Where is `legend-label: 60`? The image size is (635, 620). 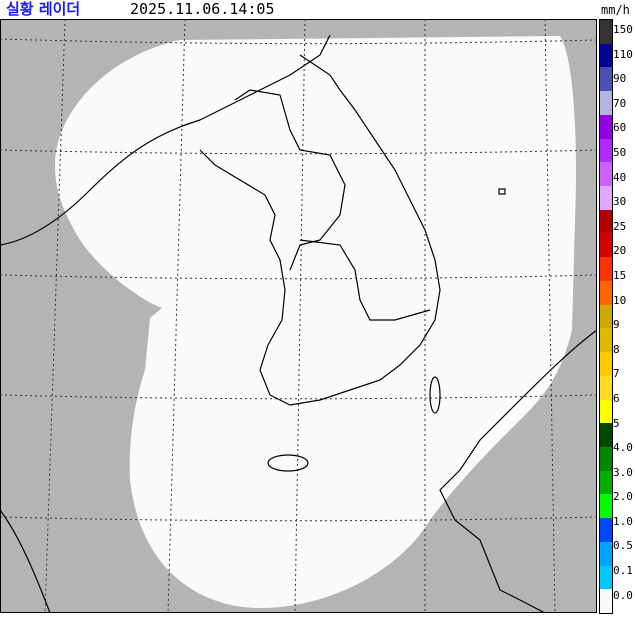 legend-label: 60 is located at coordinates (620, 128).